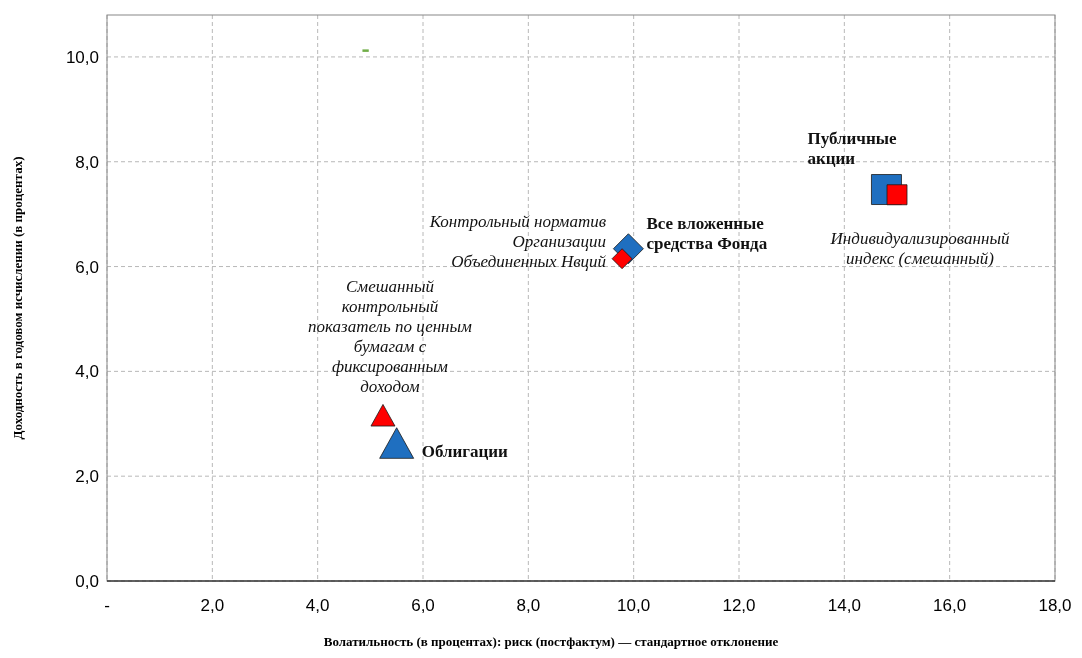 This screenshot has width=1082, height=658. What do you see at coordinates (1055, 605) in the screenshot?
I see `x-tick-label: 18,0` at bounding box center [1055, 605].